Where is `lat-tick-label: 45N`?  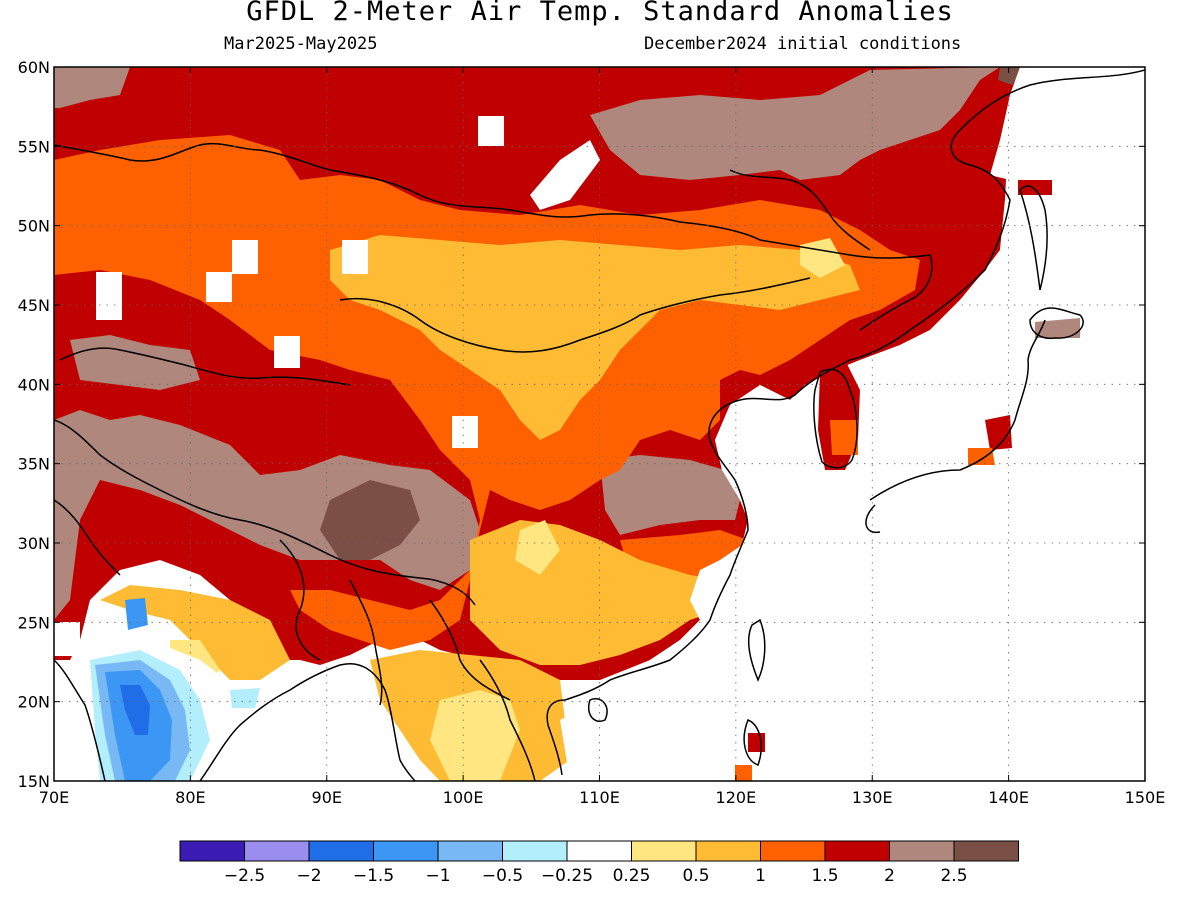 lat-tick-label: 45N is located at coordinates (34, 305).